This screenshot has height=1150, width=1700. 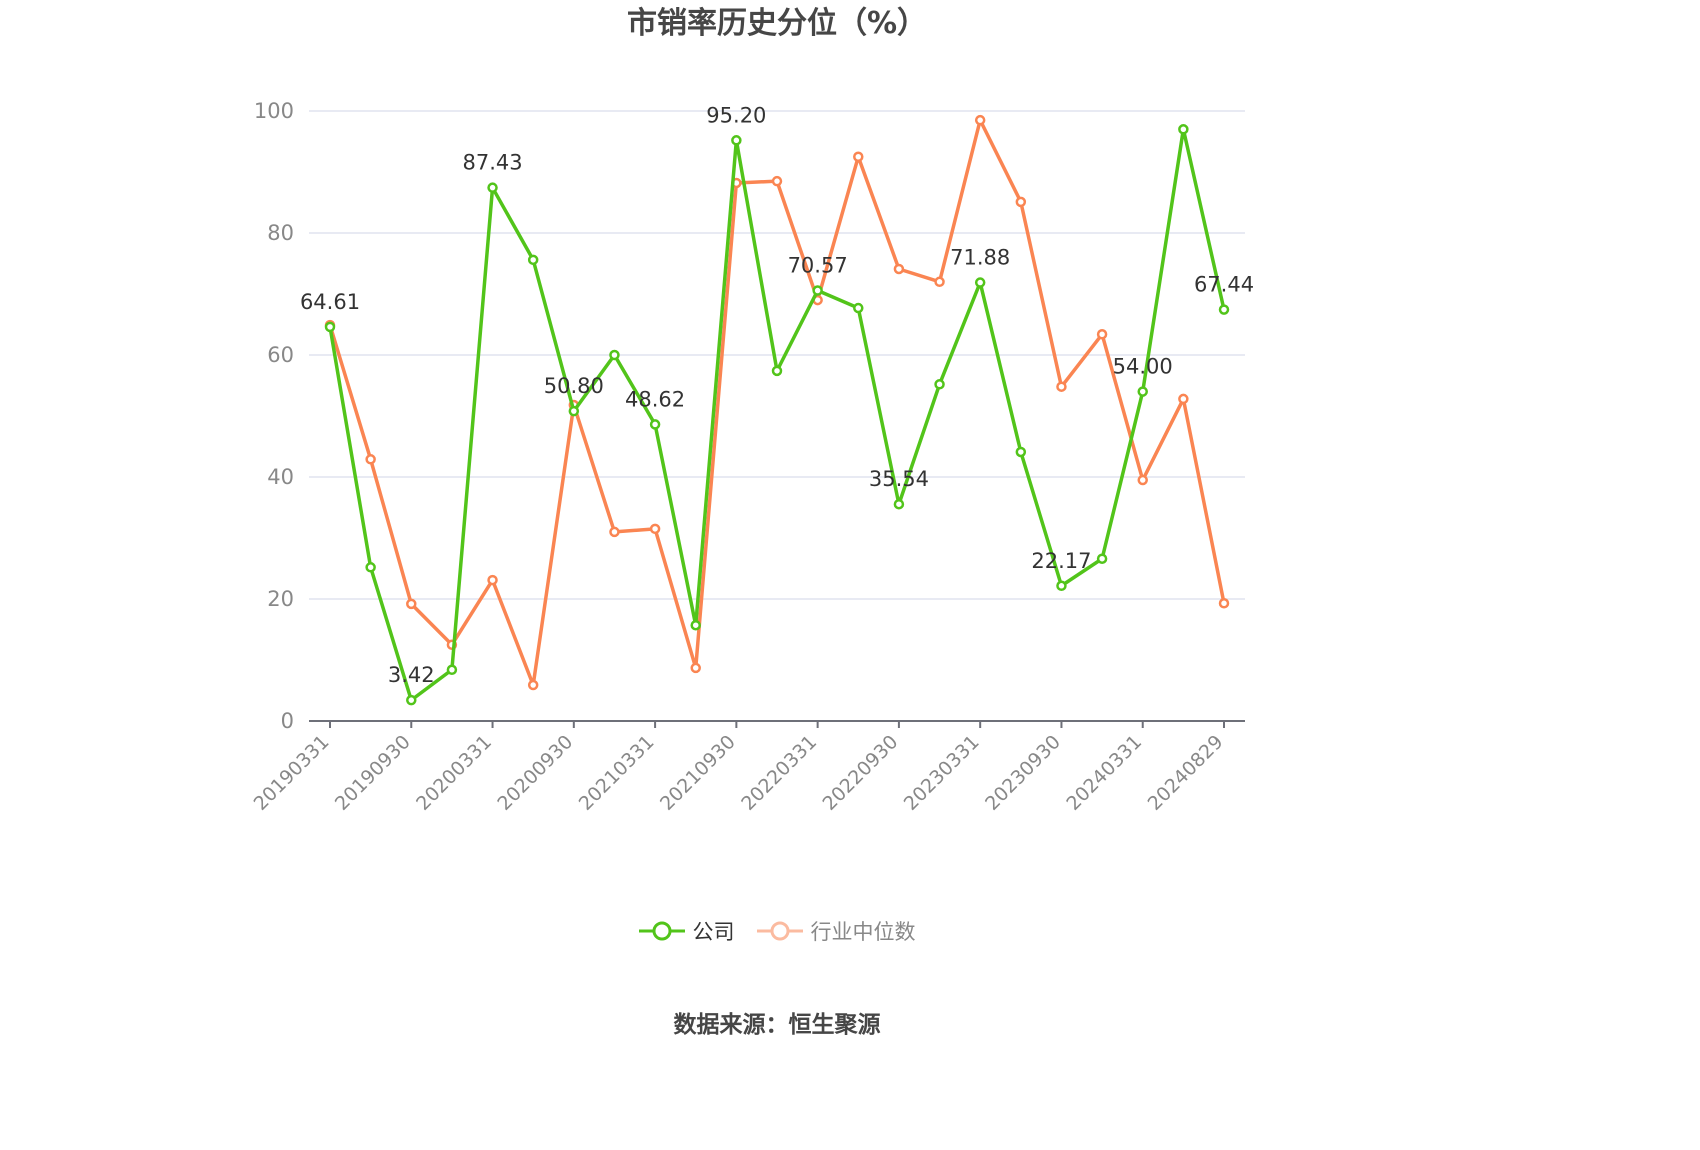 I want to click on data-label: 35.54, so click(x=899, y=479).